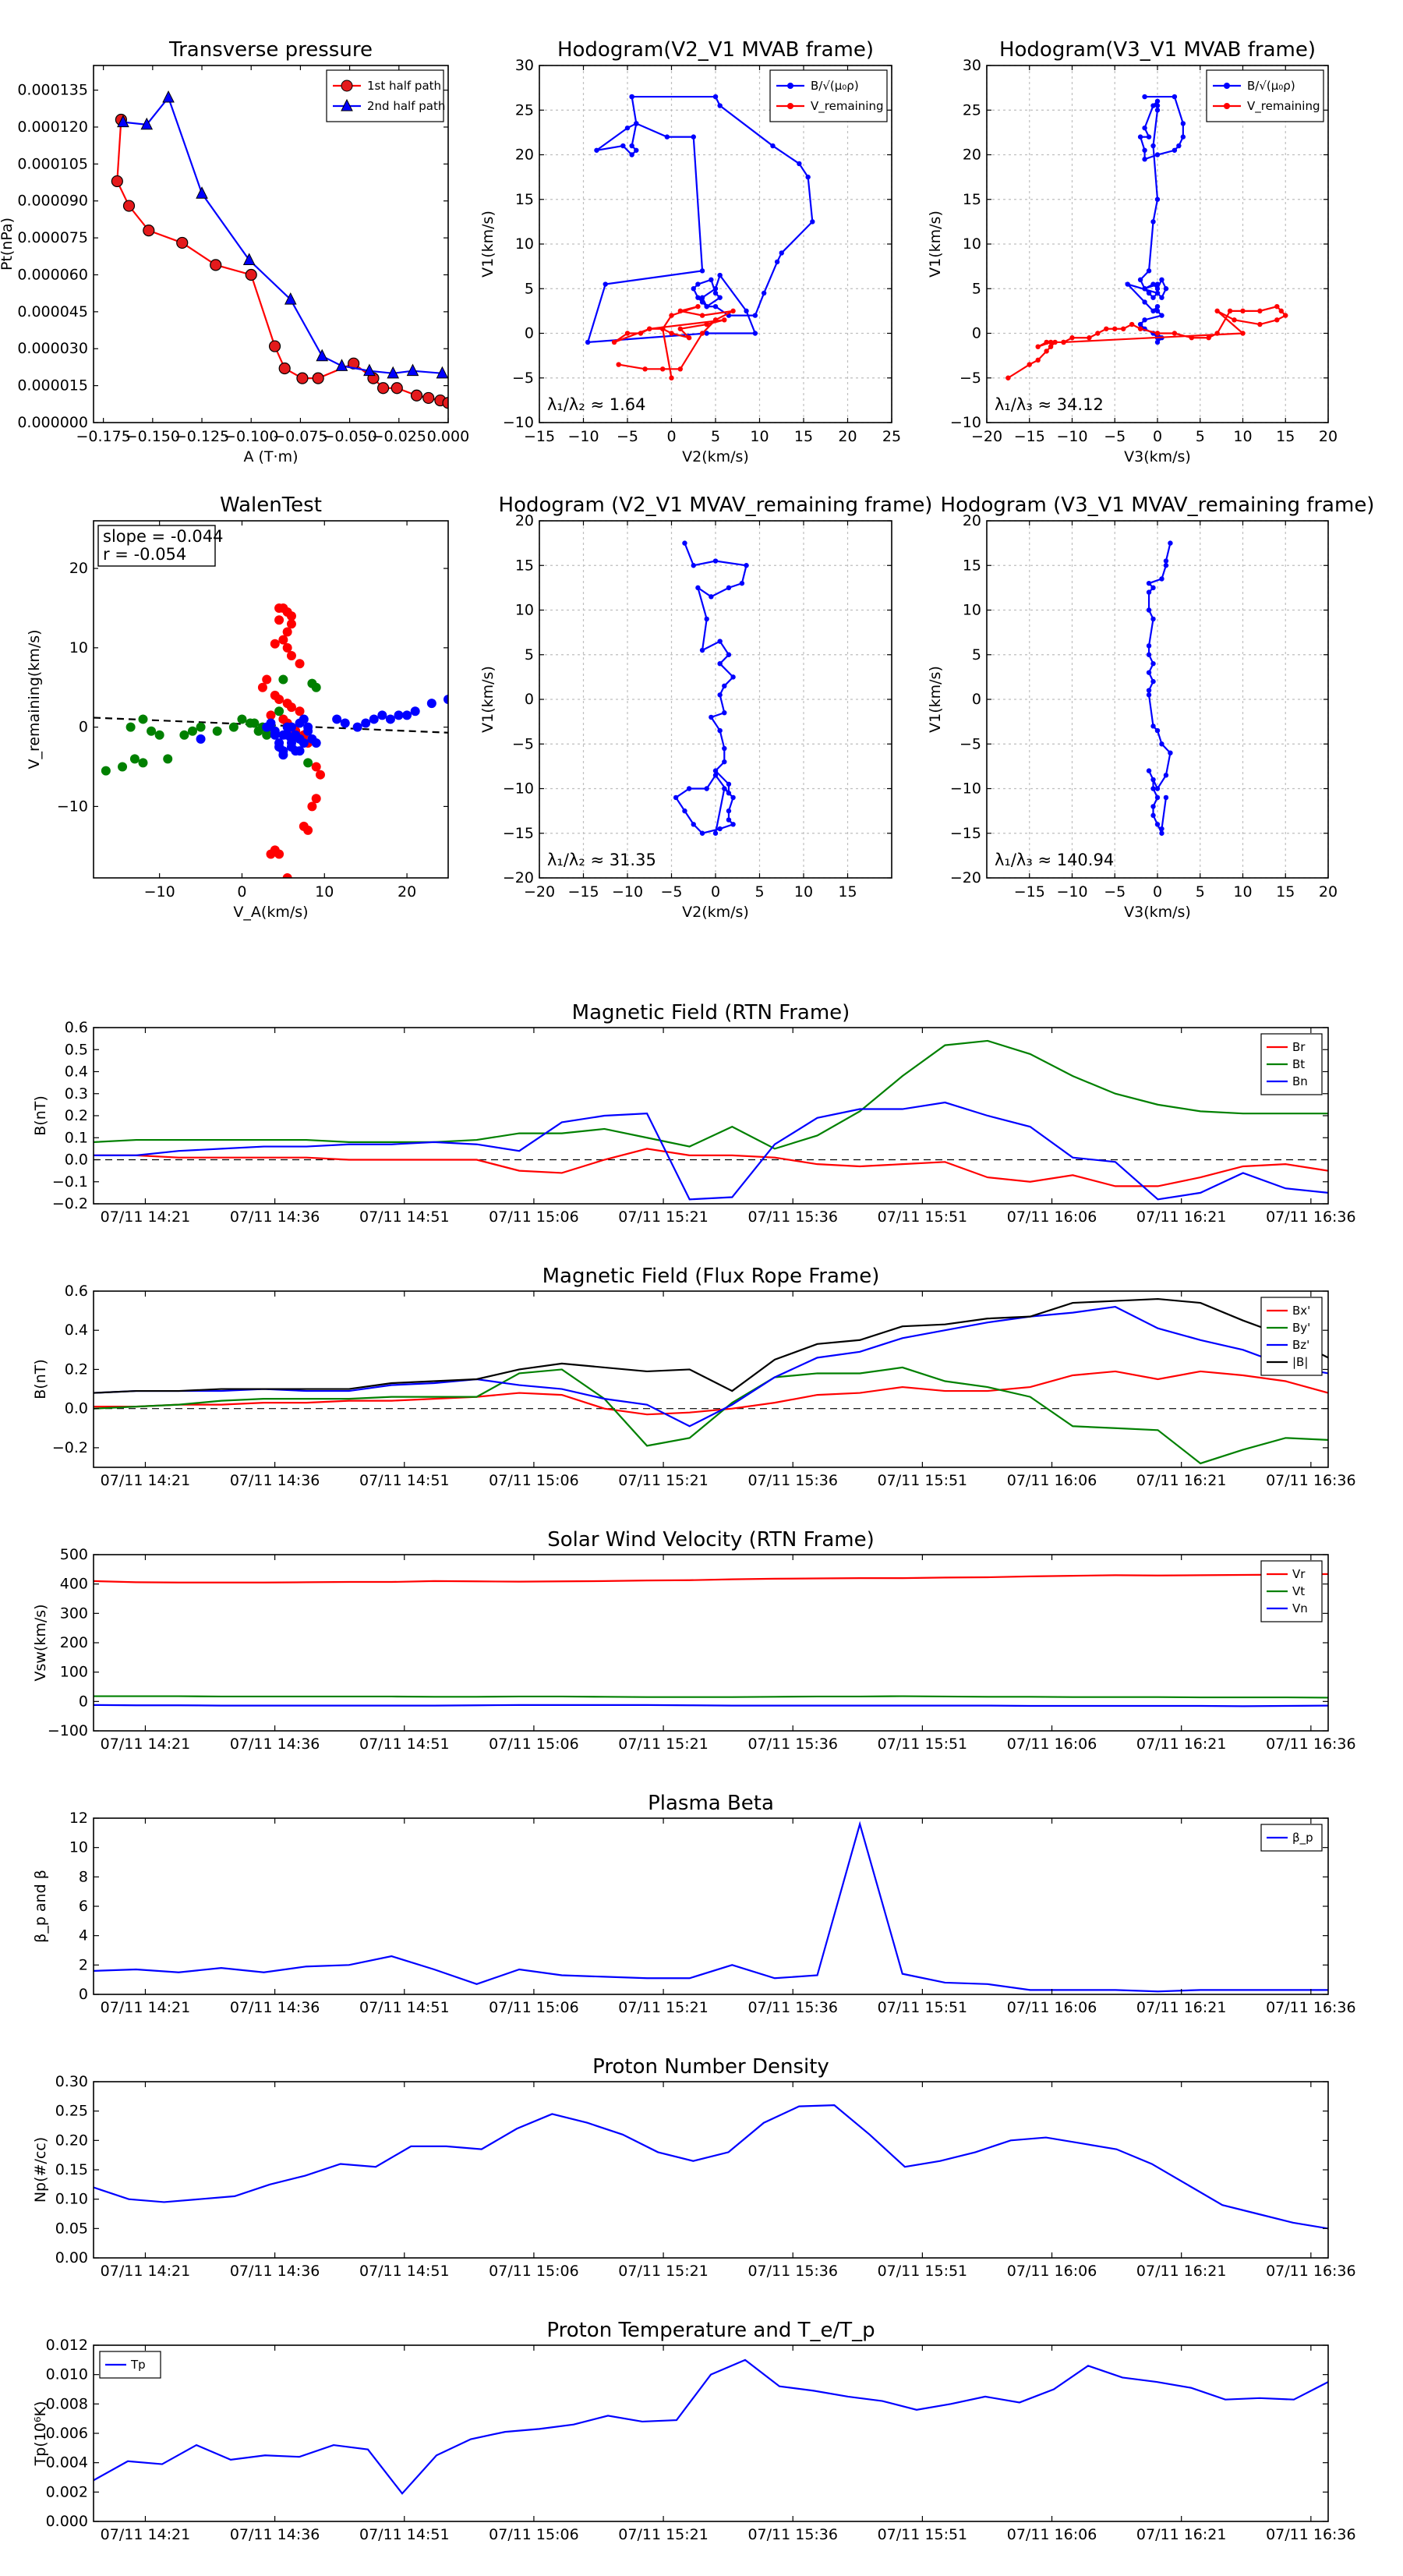  What do you see at coordinates (74, 1554) in the screenshot?
I see `y-tick-label: 500` at bounding box center [74, 1554].